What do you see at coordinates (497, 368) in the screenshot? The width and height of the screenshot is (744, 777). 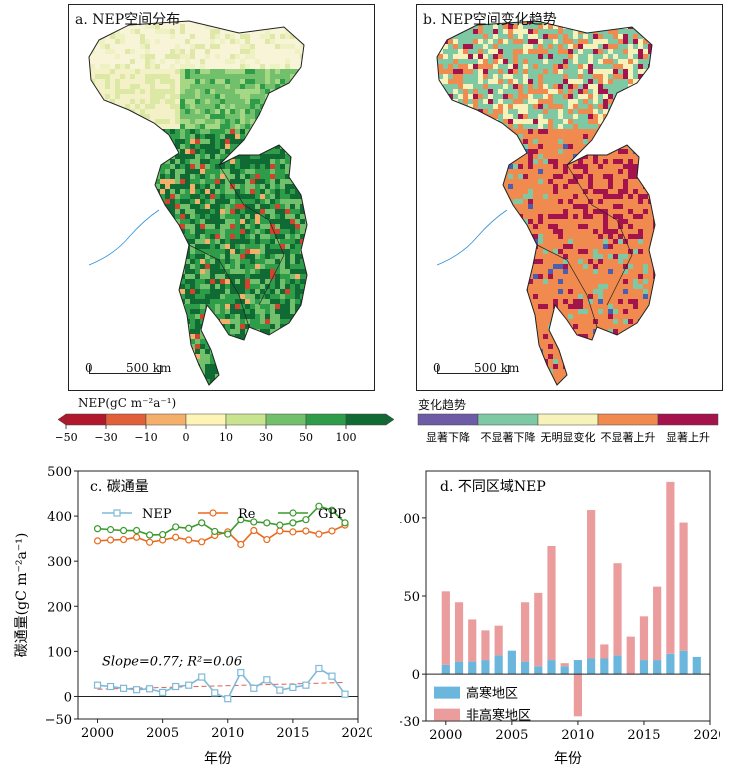 I see `map-b-scale-label: 500 km` at bounding box center [497, 368].